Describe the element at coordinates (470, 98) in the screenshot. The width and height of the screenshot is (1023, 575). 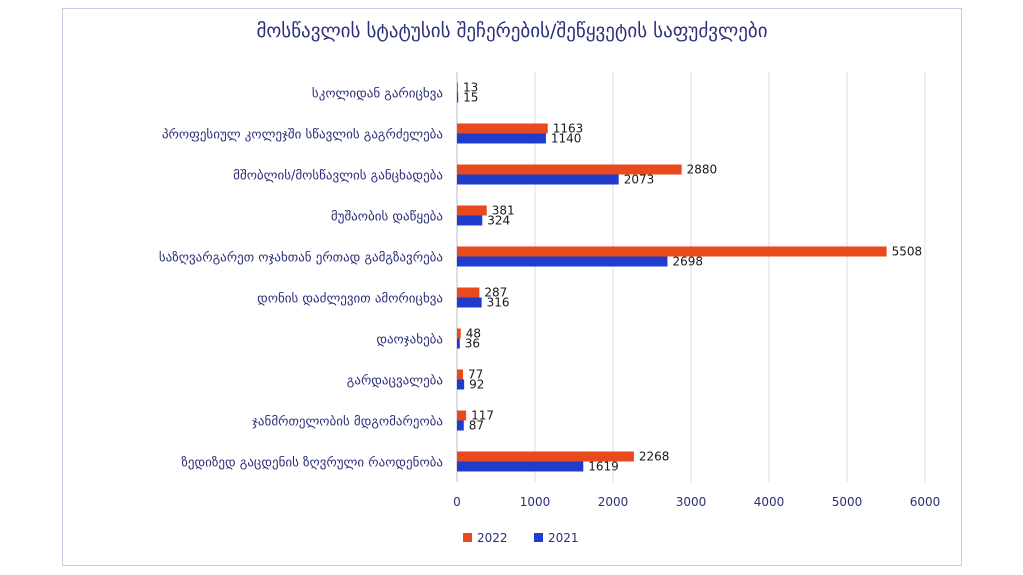
I see `data-label-2021: 15` at that location.